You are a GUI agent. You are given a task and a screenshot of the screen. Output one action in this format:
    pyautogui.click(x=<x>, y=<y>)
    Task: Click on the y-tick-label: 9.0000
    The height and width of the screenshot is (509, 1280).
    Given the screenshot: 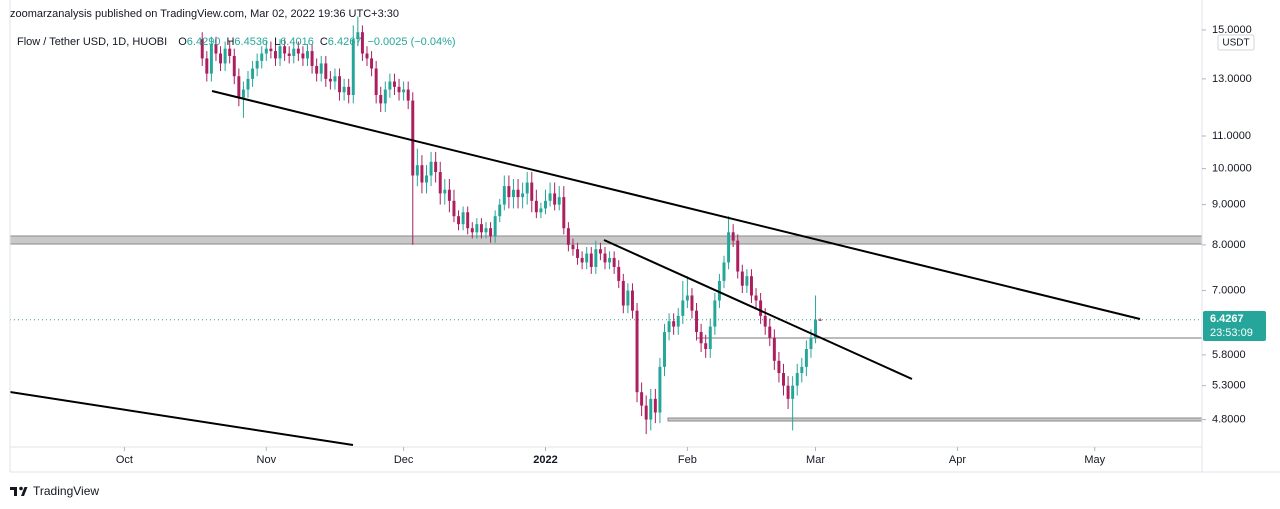 What is the action you would take?
    pyautogui.click(x=1229, y=205)
    